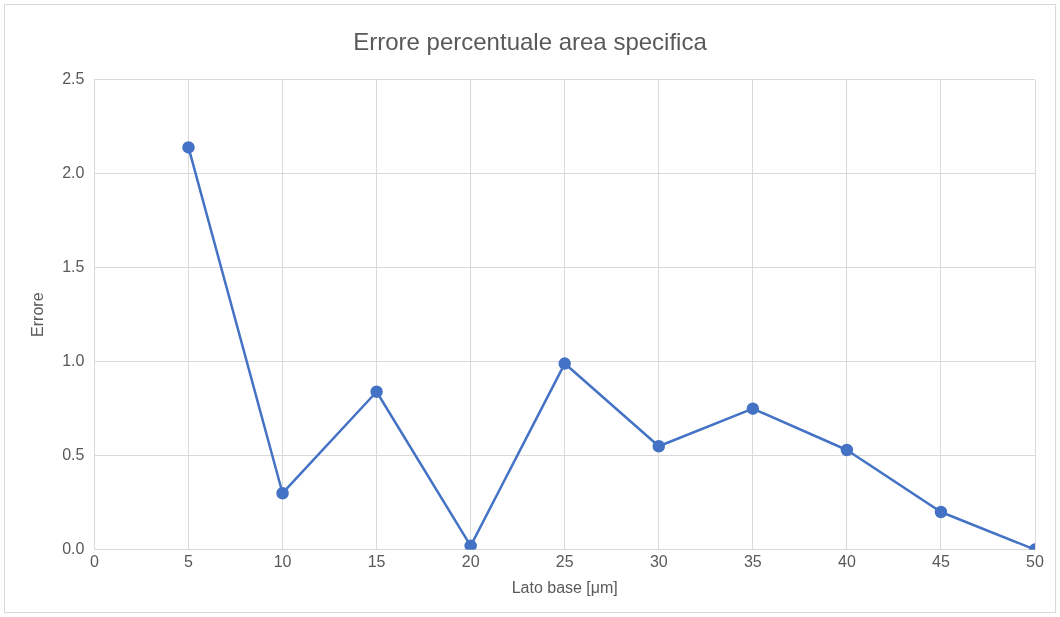  I want to click on x-axis-title: Lato base [μm], so click(564, 587).